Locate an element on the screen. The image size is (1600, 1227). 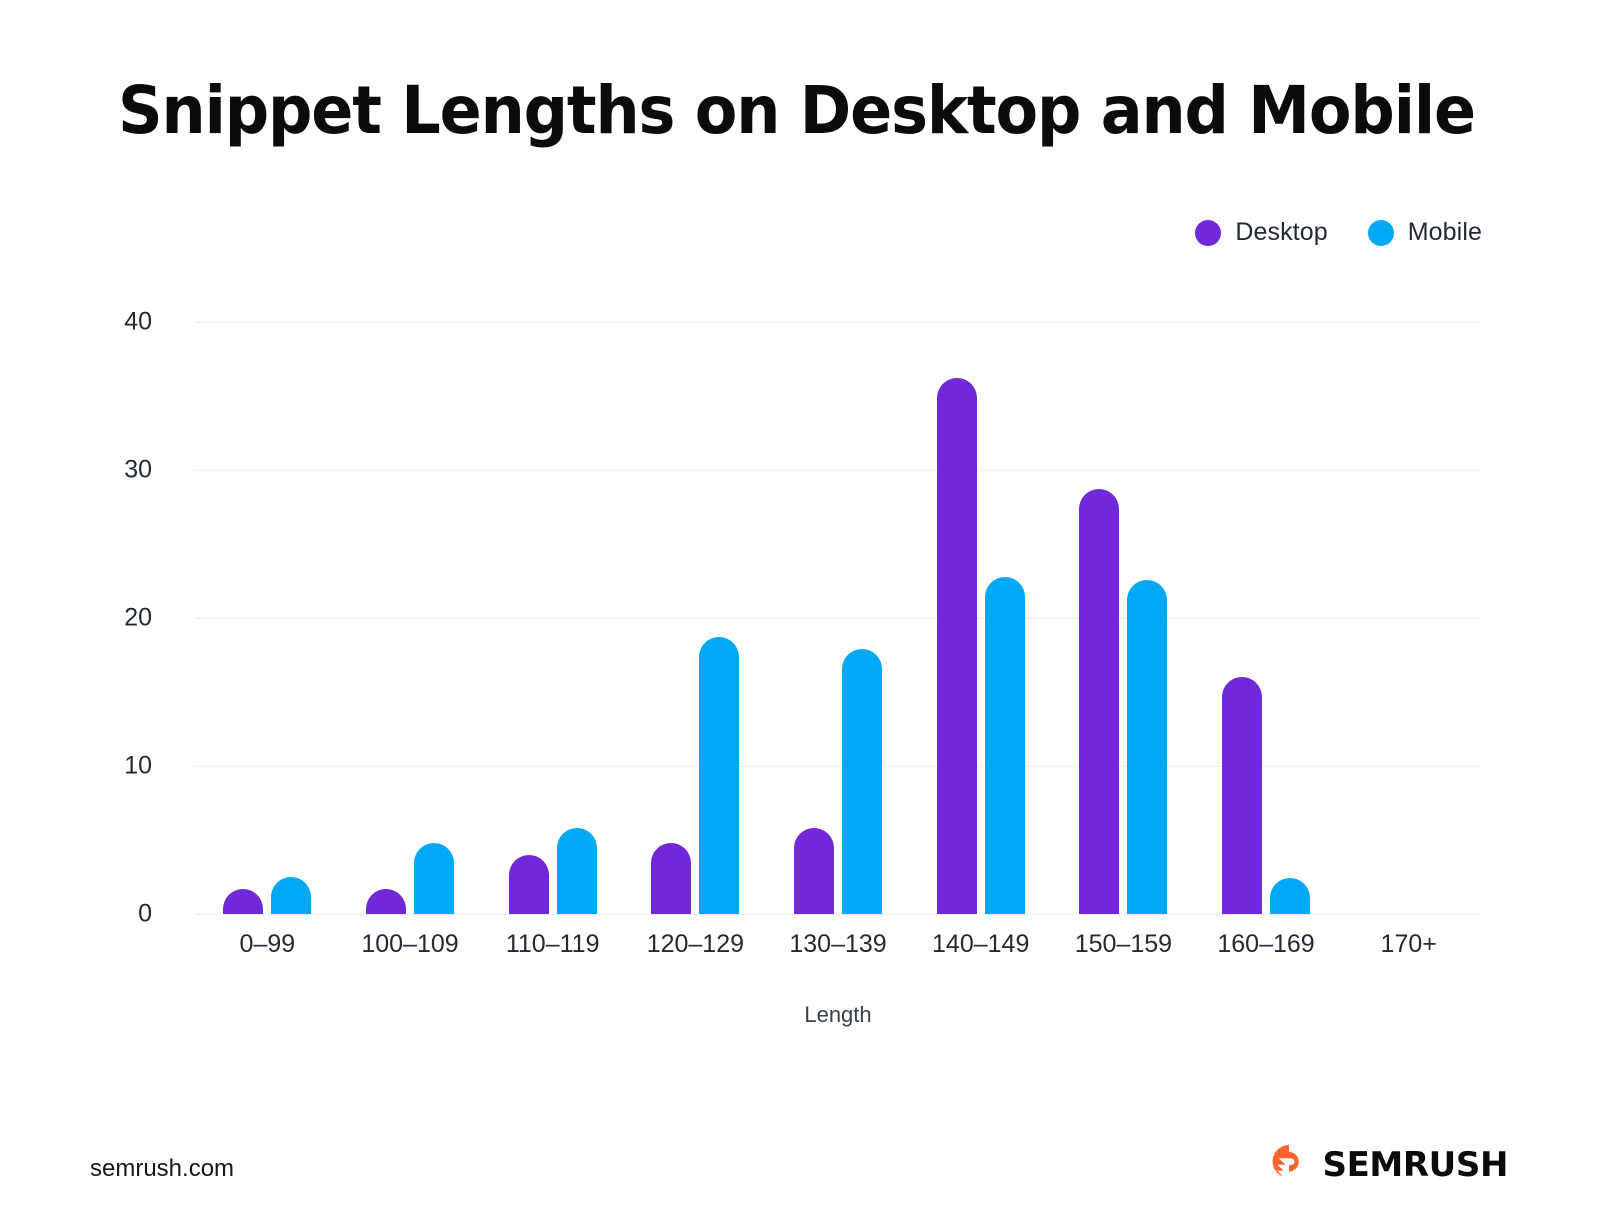
legend-item-mobile: Mobile is located at coordinates (1424, 232).